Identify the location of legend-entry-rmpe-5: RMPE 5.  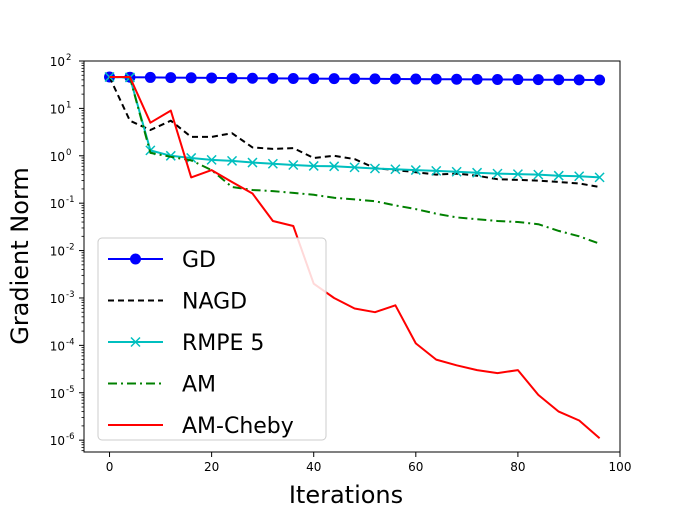
(186, 343).